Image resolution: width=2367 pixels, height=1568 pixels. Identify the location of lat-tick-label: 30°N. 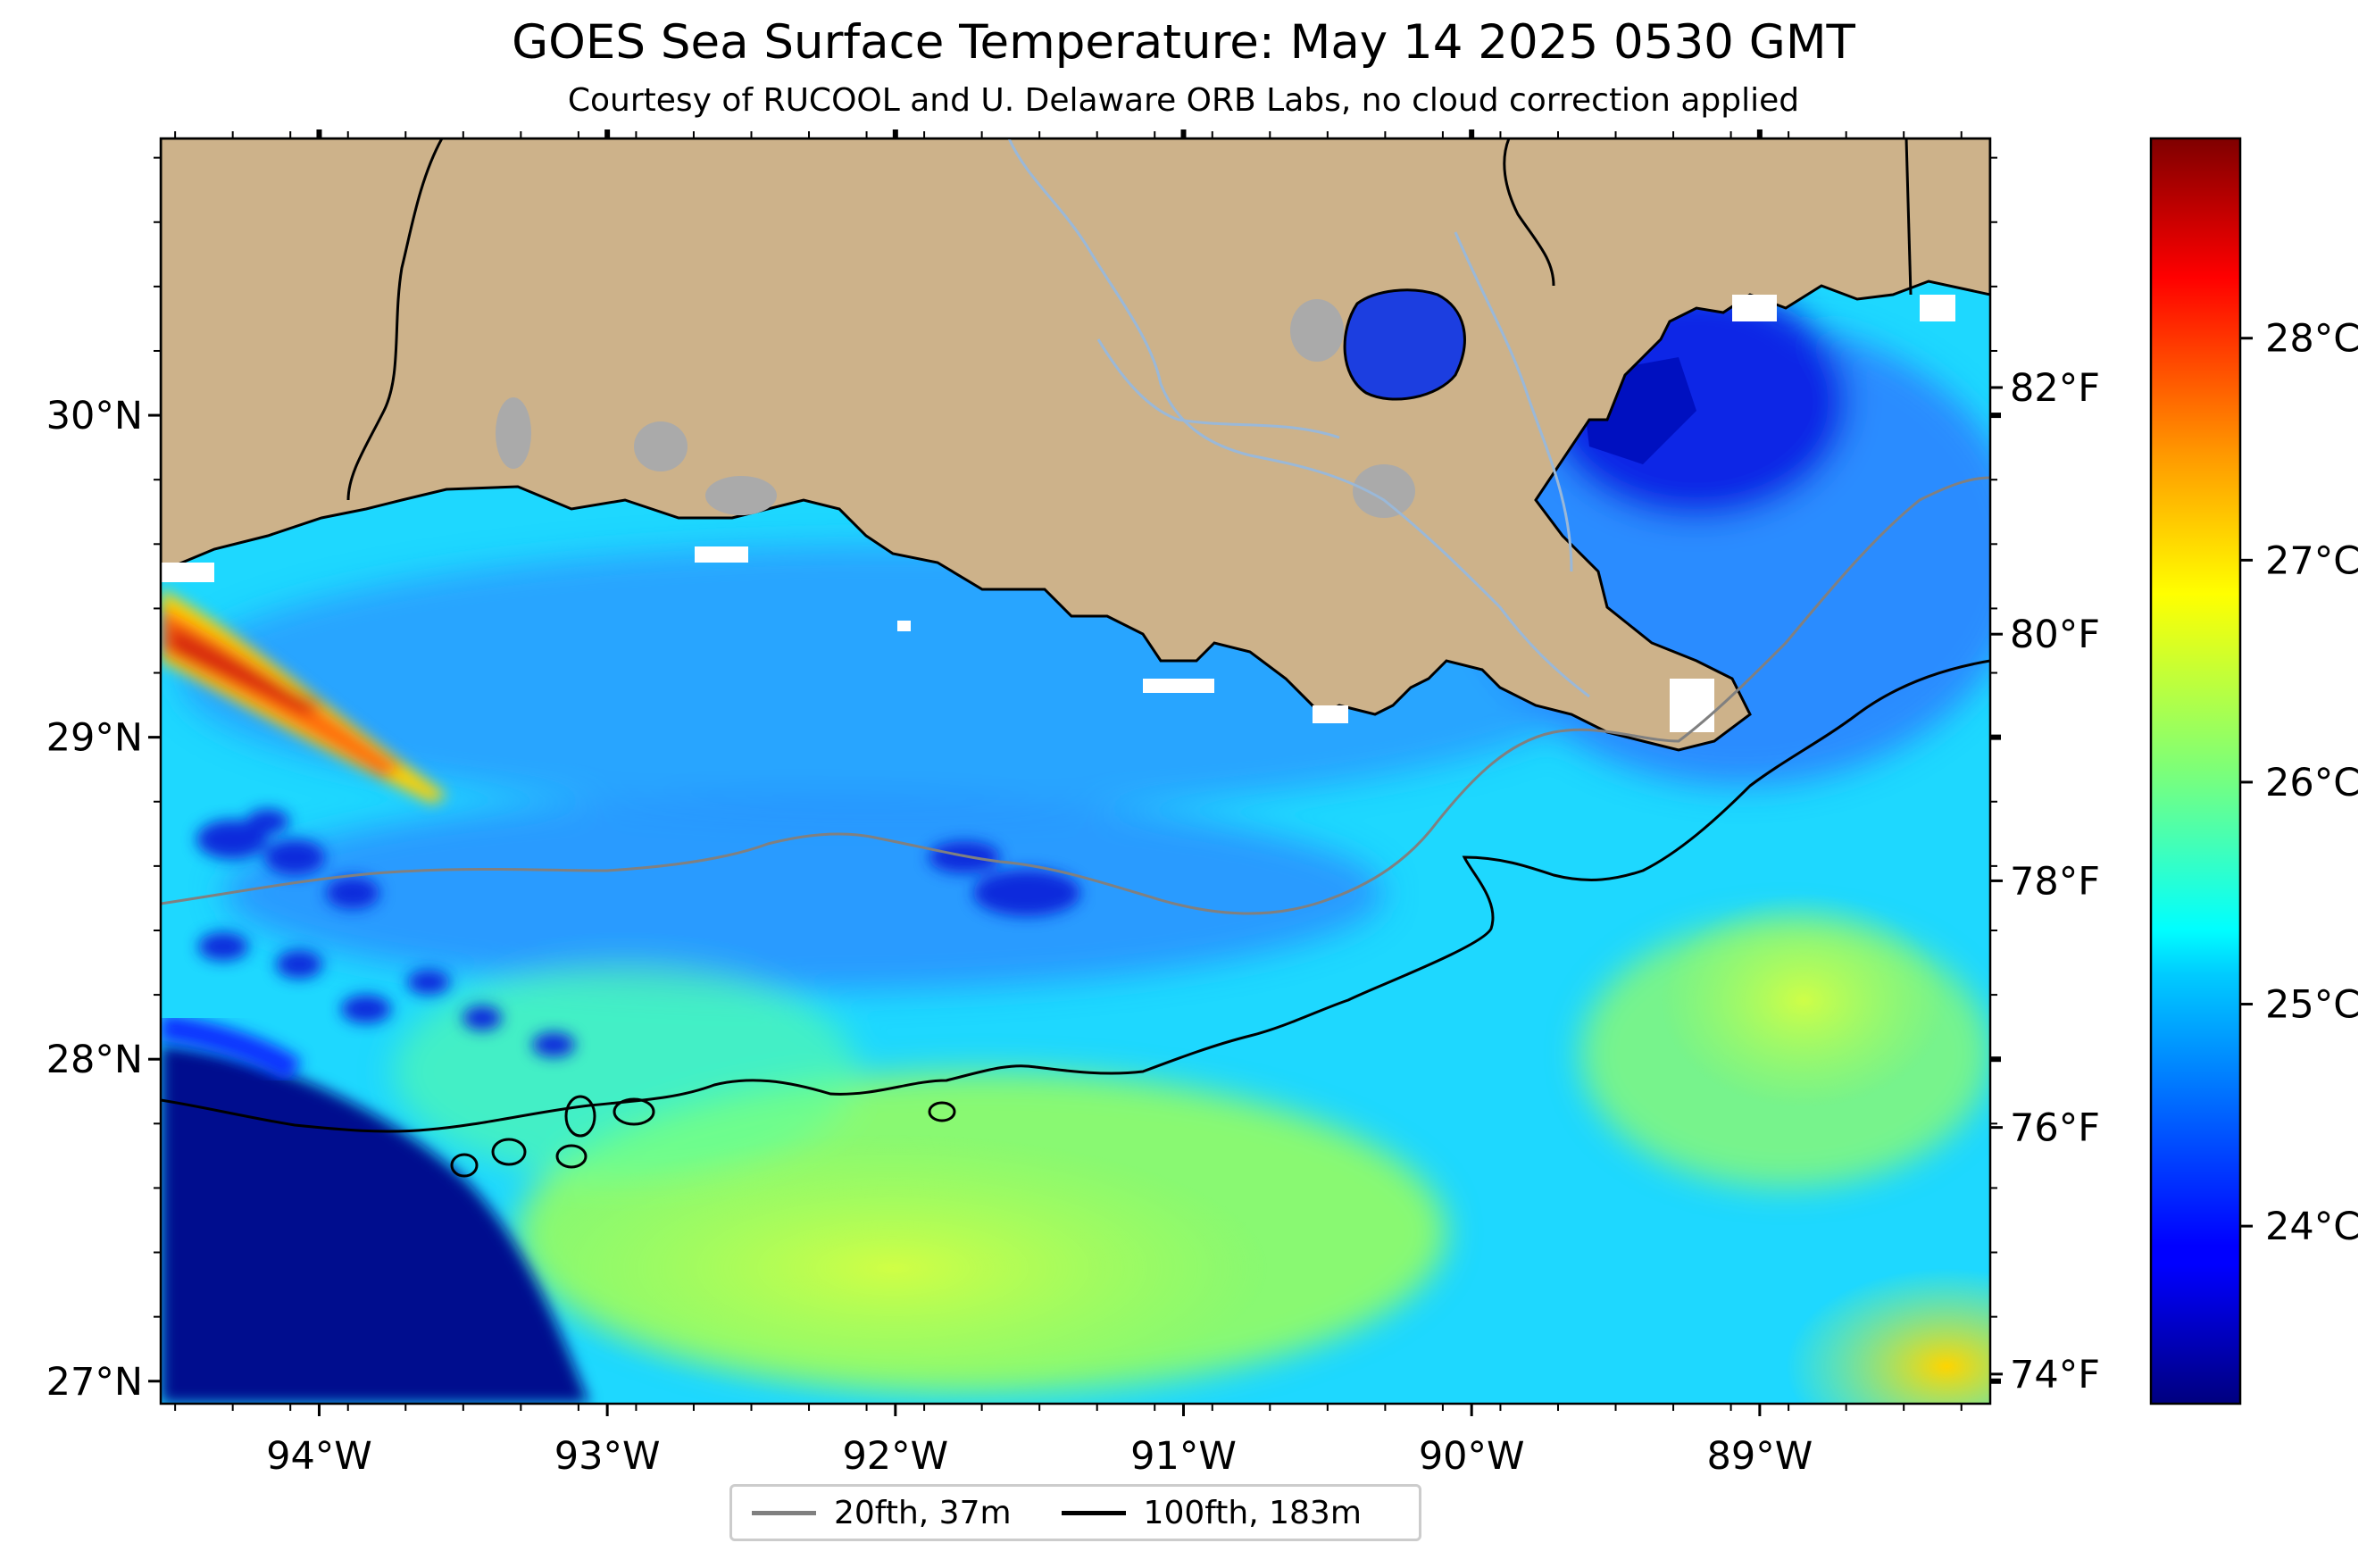
(94, 416).